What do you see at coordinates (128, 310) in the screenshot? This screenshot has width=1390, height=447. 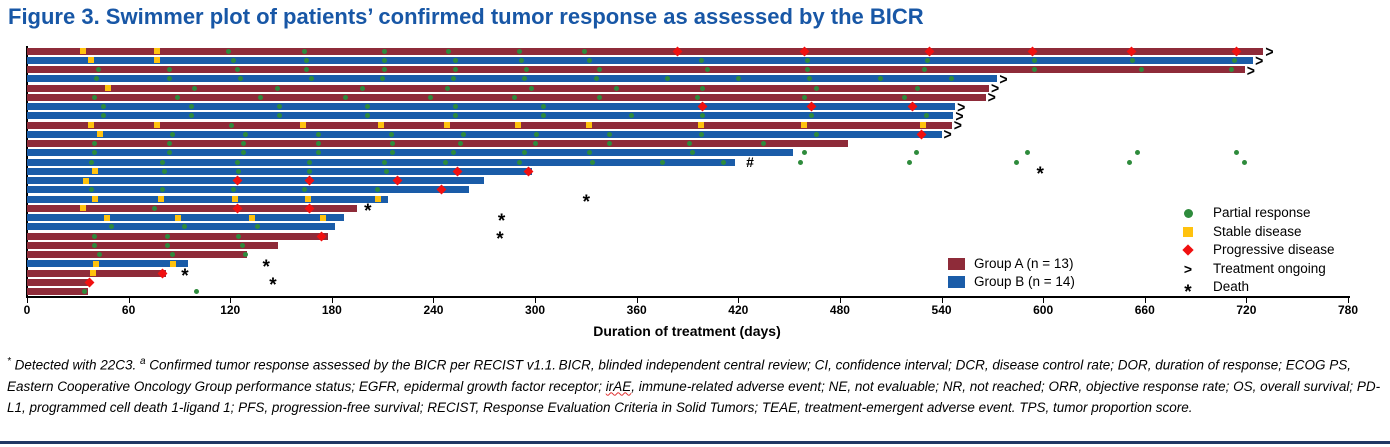 I see `x-tick-label: 60` at bounding box center [128, 310].